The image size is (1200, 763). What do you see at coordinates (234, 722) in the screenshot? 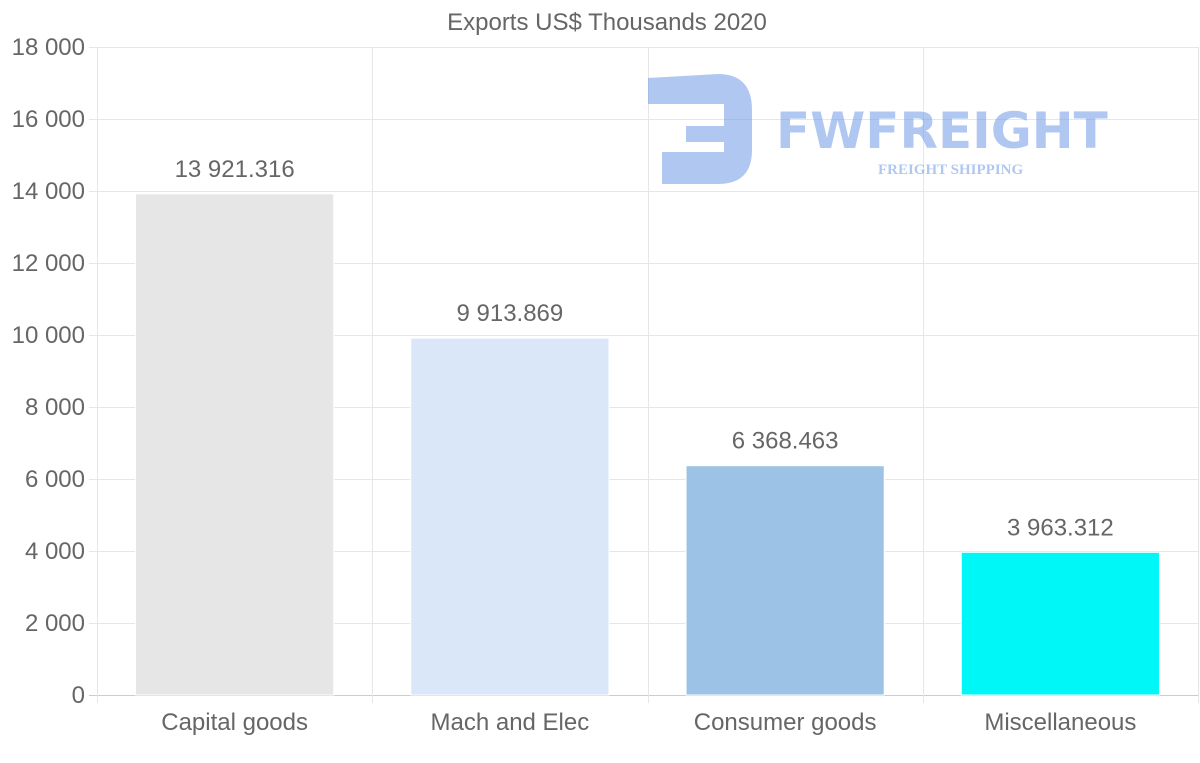
I see `x-tick-label: Capital goods` at bounding box center [234, 722].